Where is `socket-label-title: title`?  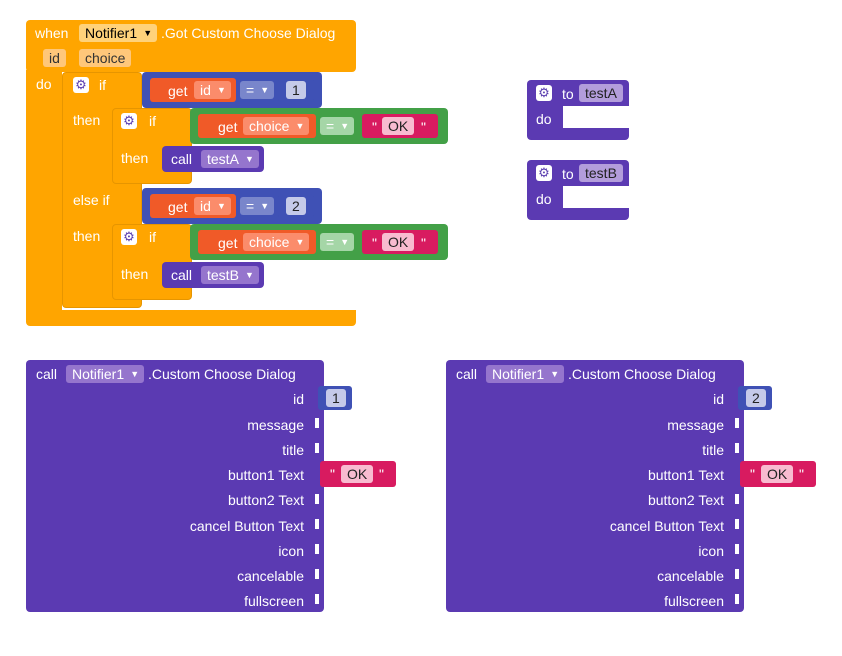 socket-label-title: title is located at coordinates (293, 450).